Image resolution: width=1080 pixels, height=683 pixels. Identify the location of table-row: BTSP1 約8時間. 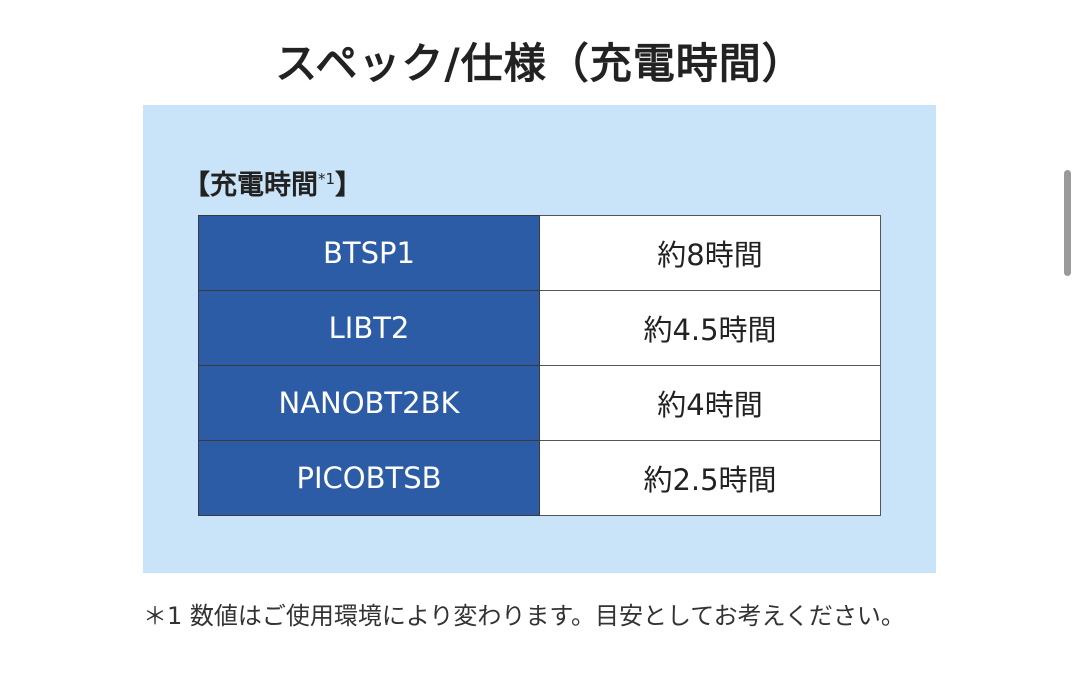
(539, 253).